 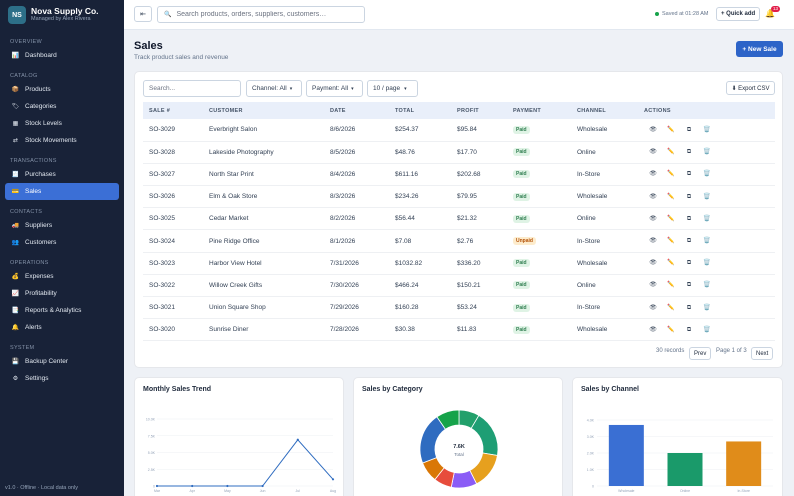 I want to click on sidebar-item-stock-movements: ⇄ Stock Movements, so click(x=62, y=140).